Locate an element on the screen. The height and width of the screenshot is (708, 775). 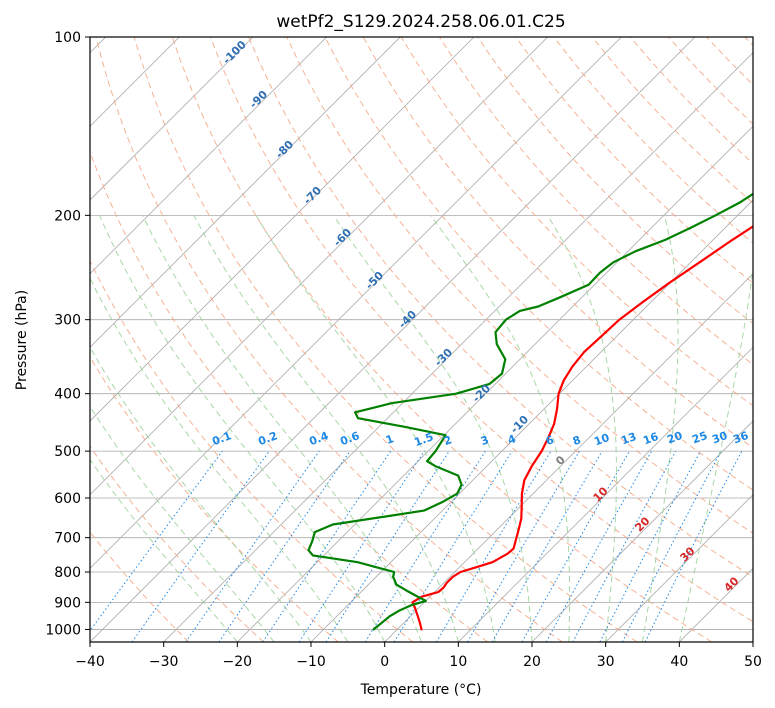
mixing-ratio-label: 8 is located at coordinates (577, 440).